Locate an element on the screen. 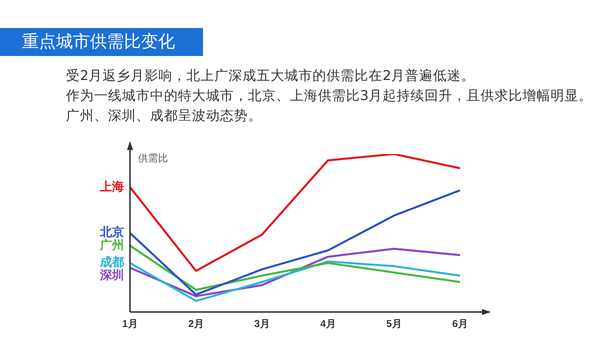 The image size is (600, 338). x-tick-label: 2月 is located at coordinates (196, 324).